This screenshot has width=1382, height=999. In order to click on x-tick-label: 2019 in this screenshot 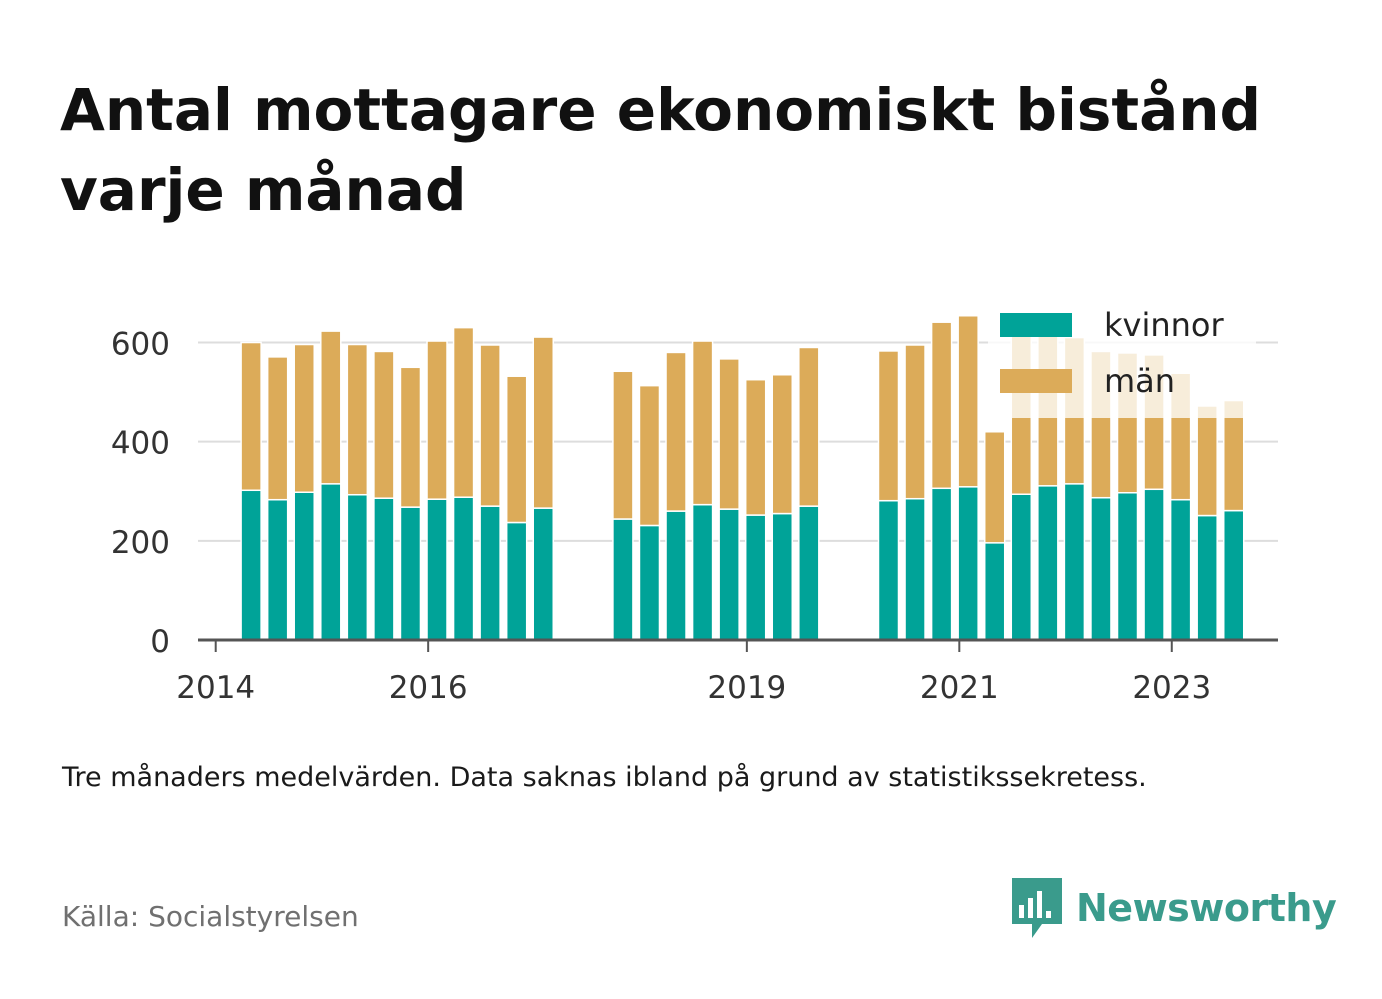, I will do `click(746, 688)`.